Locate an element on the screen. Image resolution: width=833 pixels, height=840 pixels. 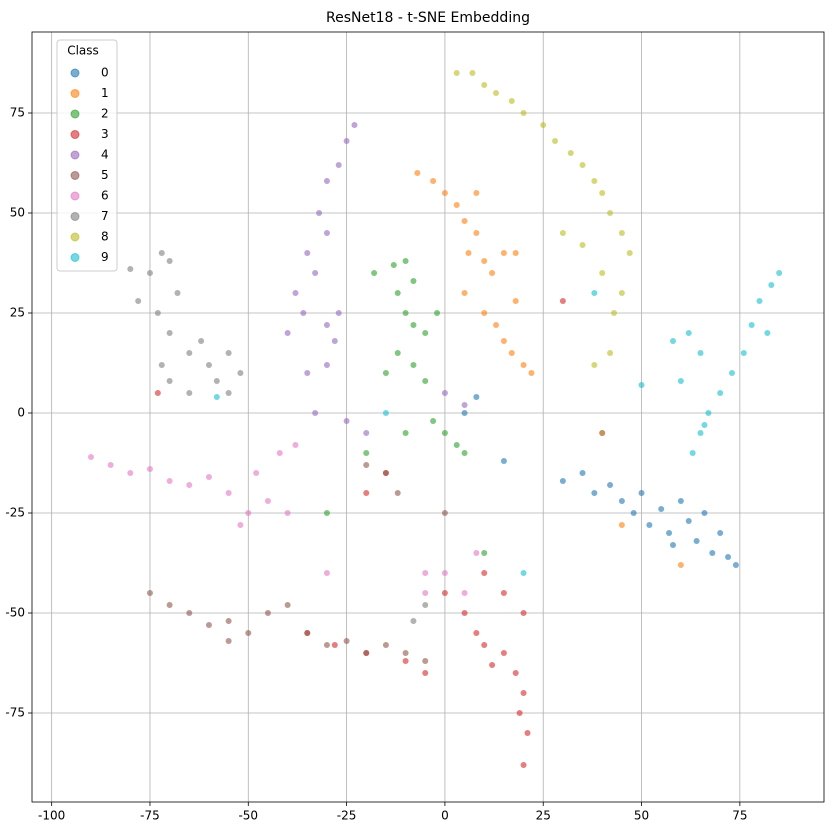
x-tick-label: 75 is located at coordinates (739, 816).